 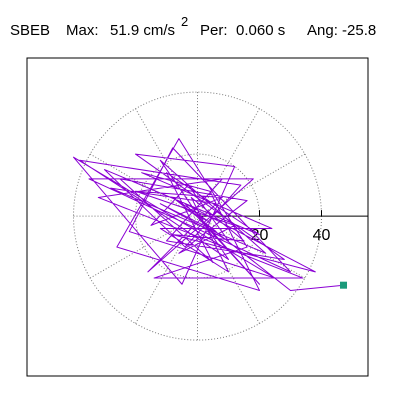 I want to click on range-ring, so click(x=197, y=216).